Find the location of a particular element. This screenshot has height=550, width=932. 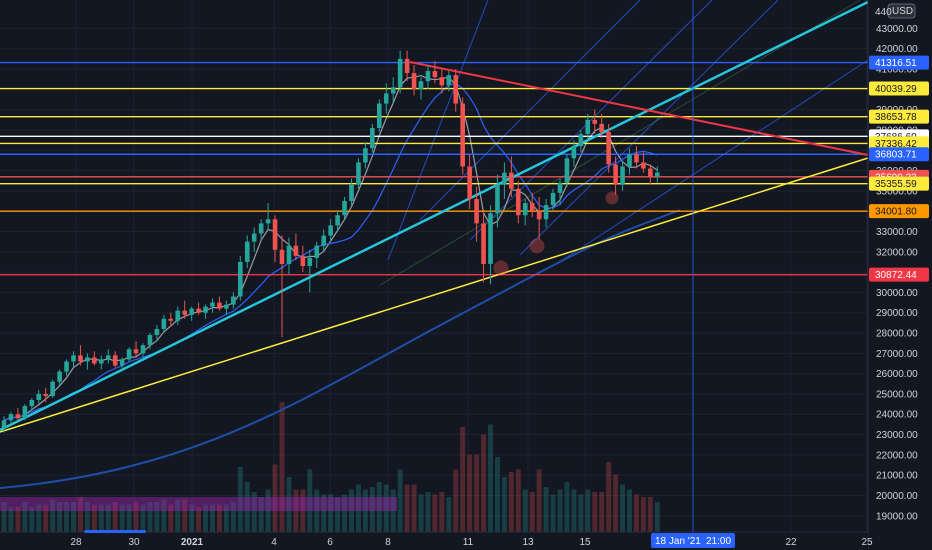

price-tick-label: 41000.00 is located at coordinates (897, 70).